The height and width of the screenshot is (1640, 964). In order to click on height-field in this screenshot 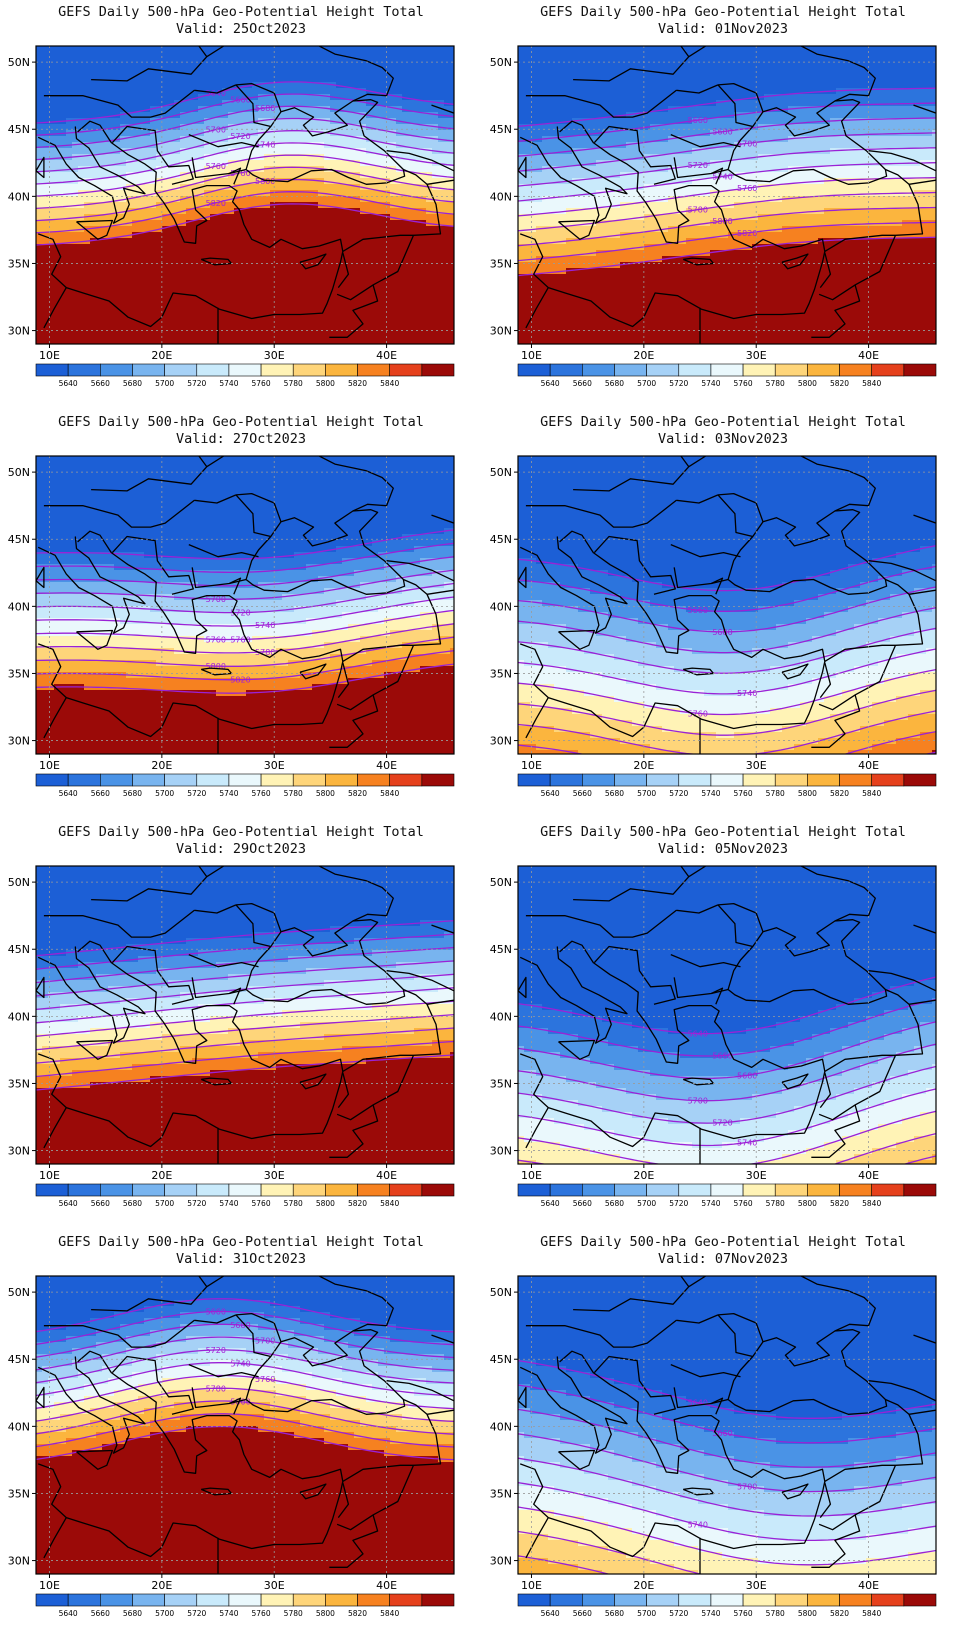, I will do `click(727, 195)`.